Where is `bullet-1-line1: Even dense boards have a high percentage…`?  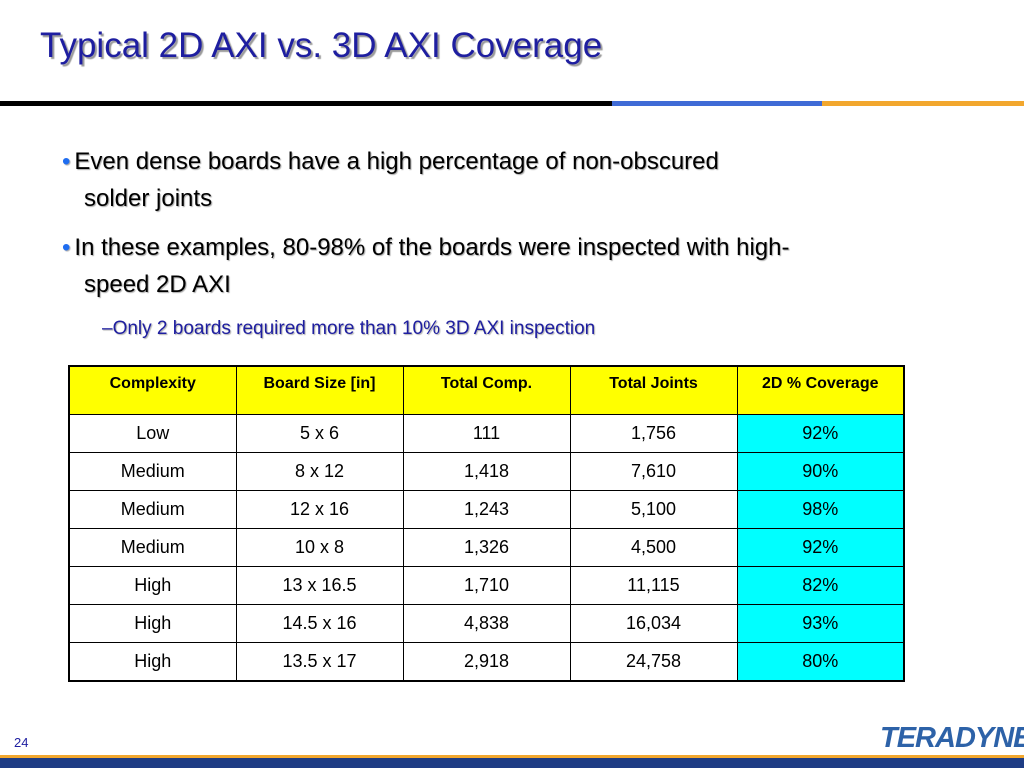
bullet-1-line1: Even dense boards have a high percentage… is located at coordinates (396, 161).